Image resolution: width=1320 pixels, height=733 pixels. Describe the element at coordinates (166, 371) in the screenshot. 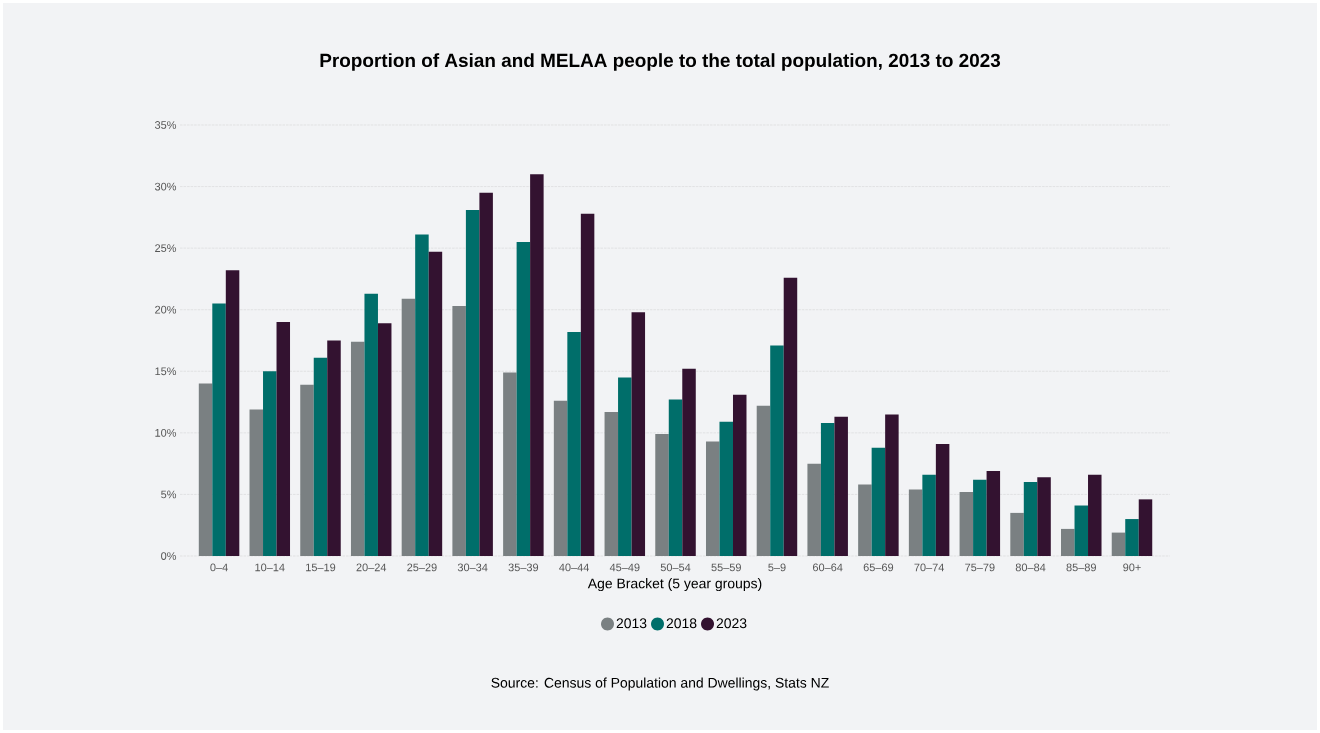

I see `y-tick-label: 15%` at that location.